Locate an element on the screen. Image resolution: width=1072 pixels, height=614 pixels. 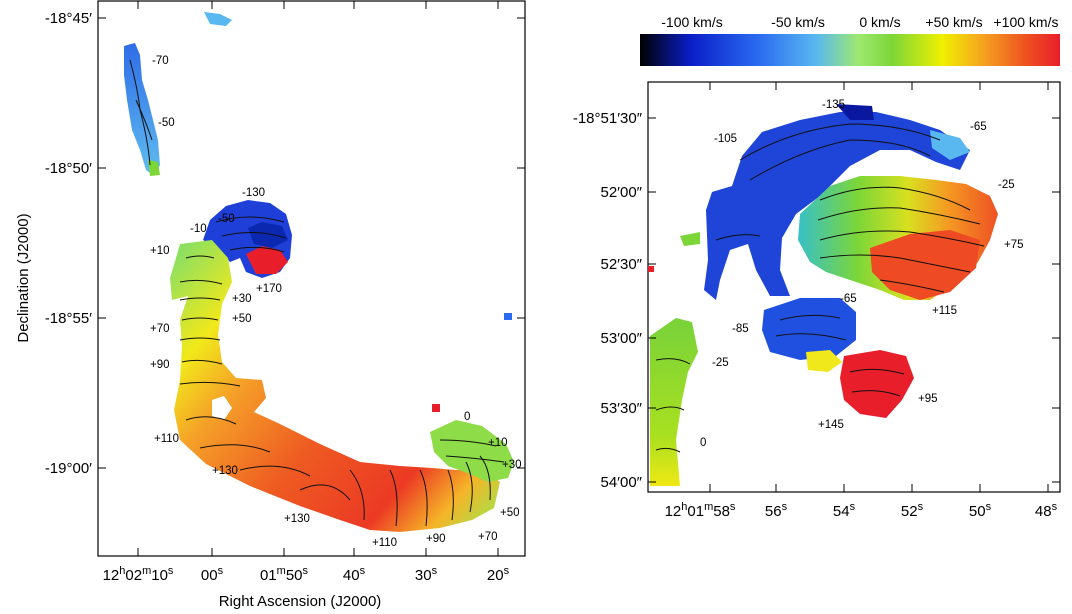
western-filament is located at coordinates (674, 402).